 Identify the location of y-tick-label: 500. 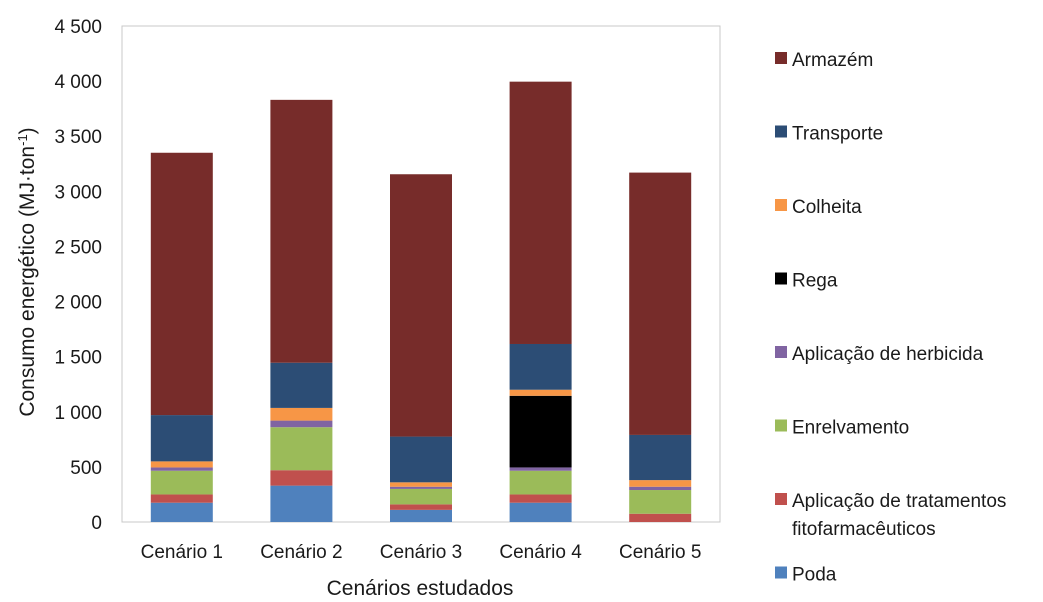
(86, 468).